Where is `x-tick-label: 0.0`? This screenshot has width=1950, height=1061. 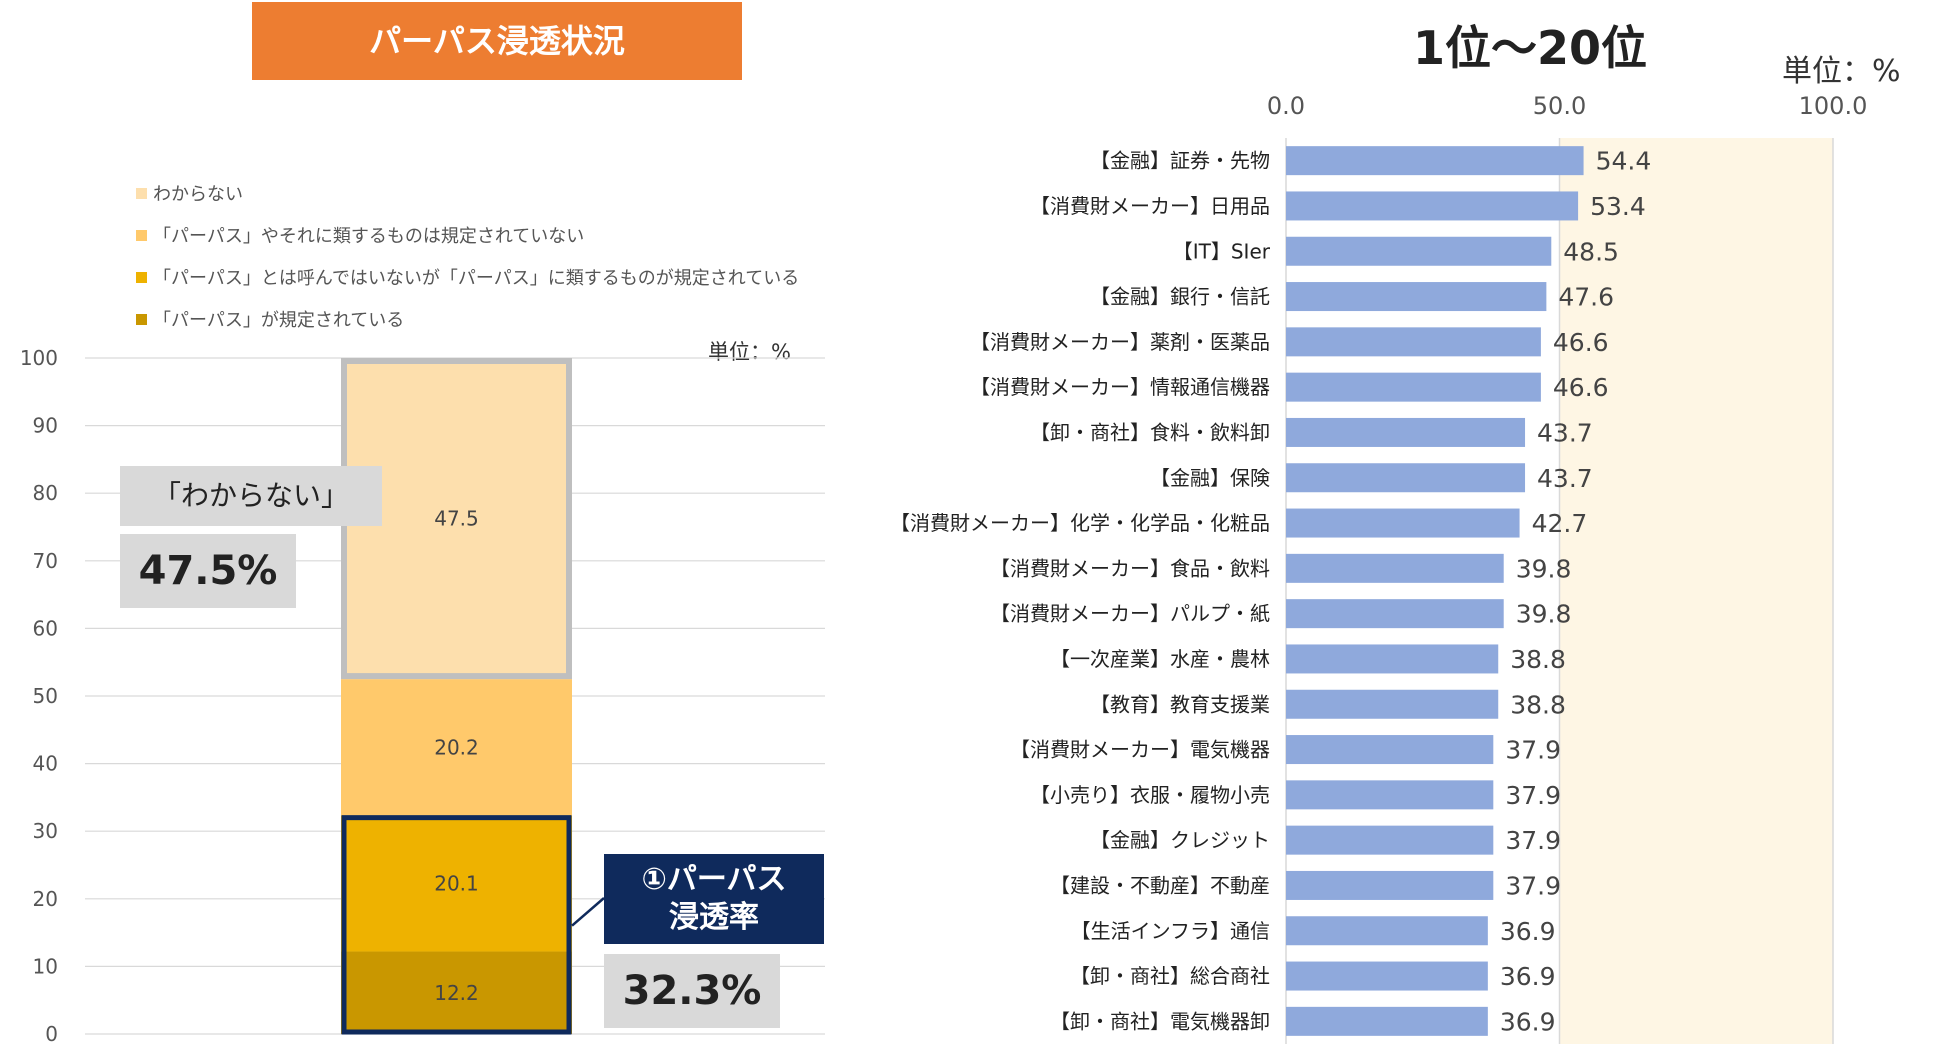 x-tick-label: 0.0 is located at coordinates (1286, 106).